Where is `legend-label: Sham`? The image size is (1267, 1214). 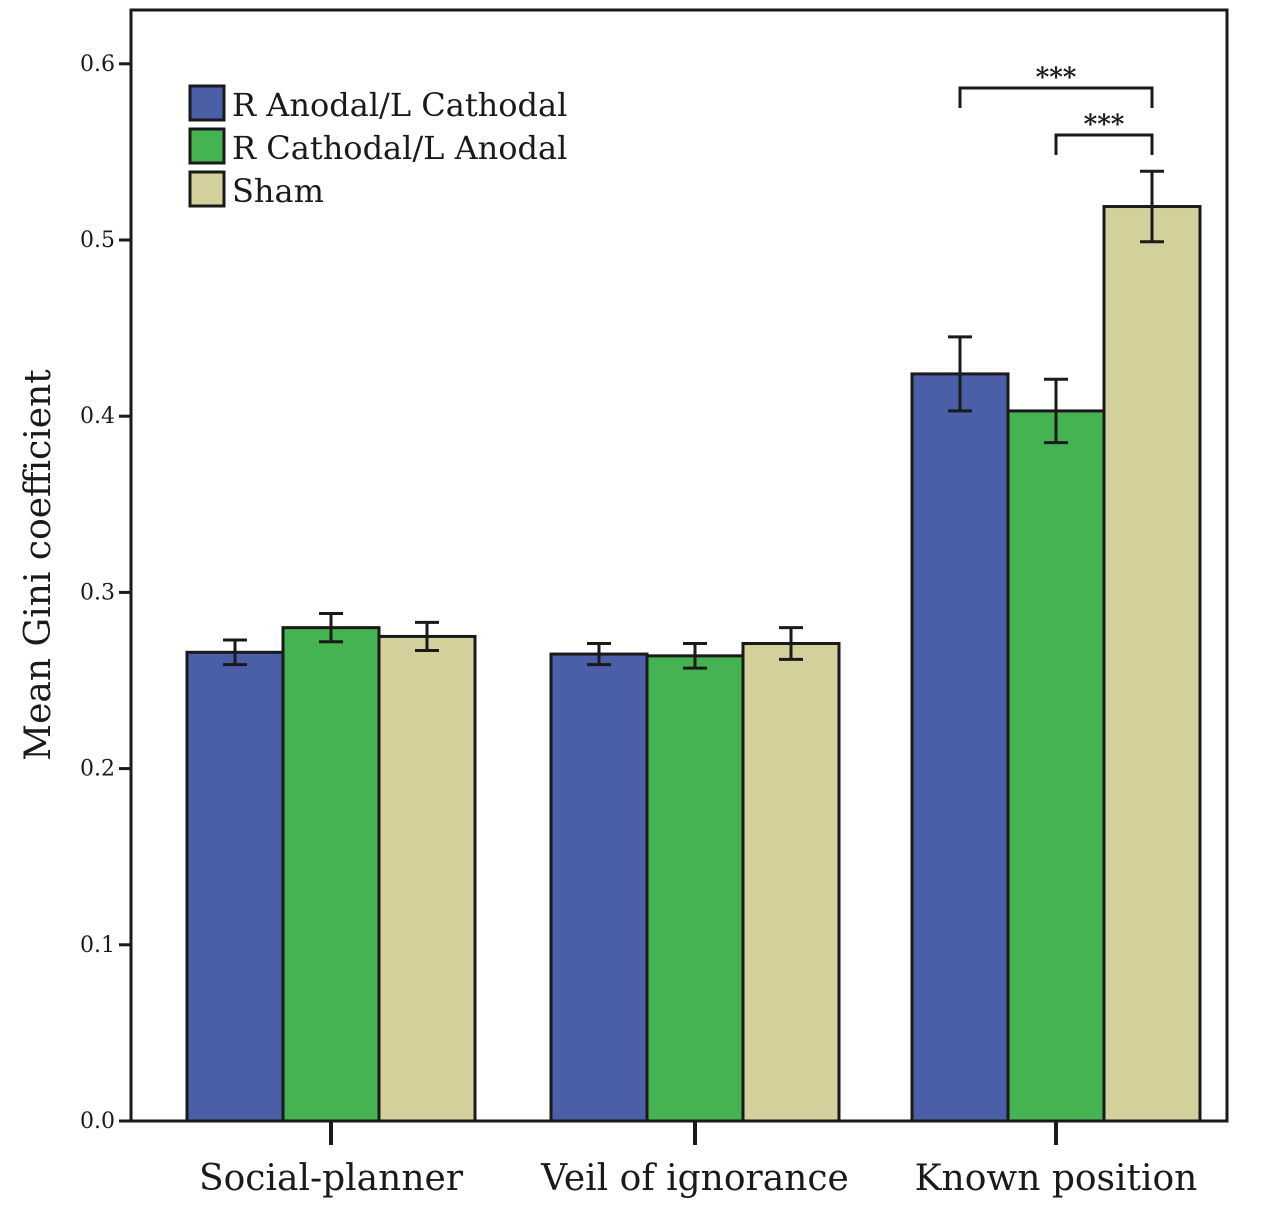
legend-label: Sham is located at coordinates (278, 191).